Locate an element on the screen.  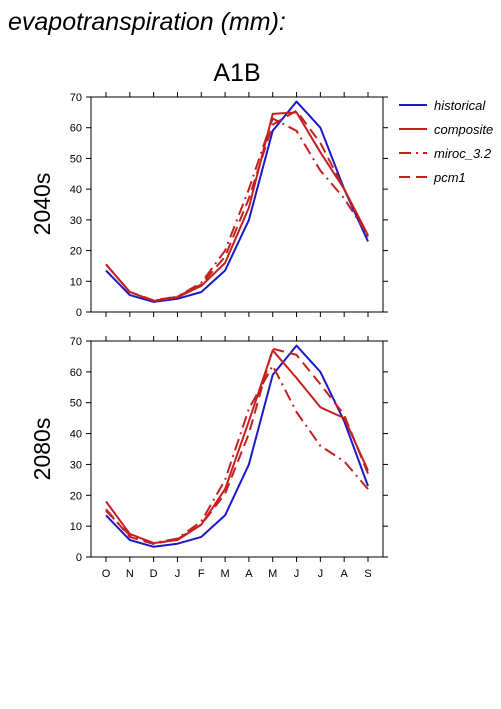
panel-label-2040s: 2040s is located at coordinates (42, 204).